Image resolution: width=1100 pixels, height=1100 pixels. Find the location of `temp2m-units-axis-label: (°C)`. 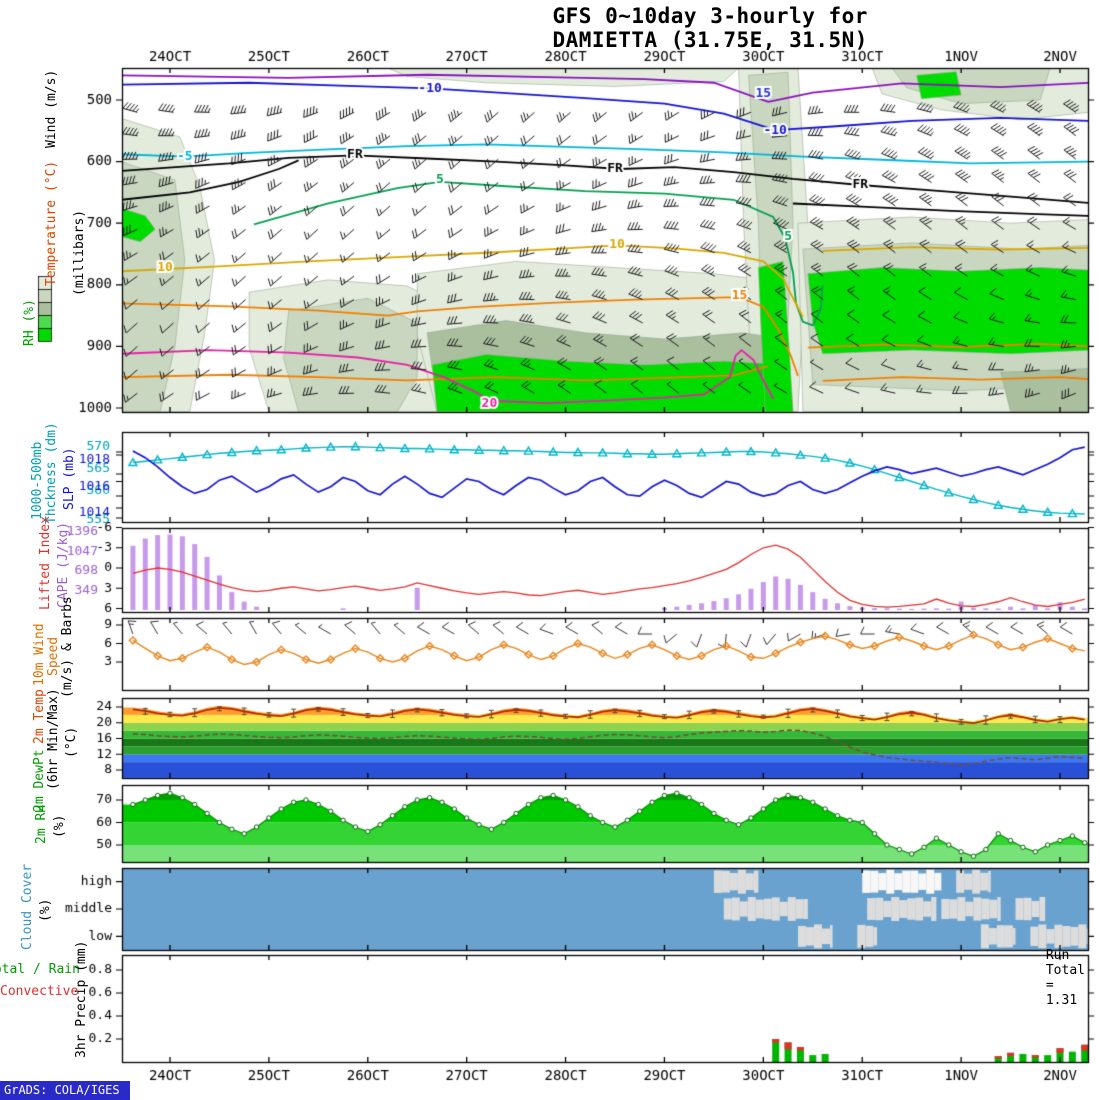

temp2m-units-axis-label: (°C) is located at coordinates (71, 742).